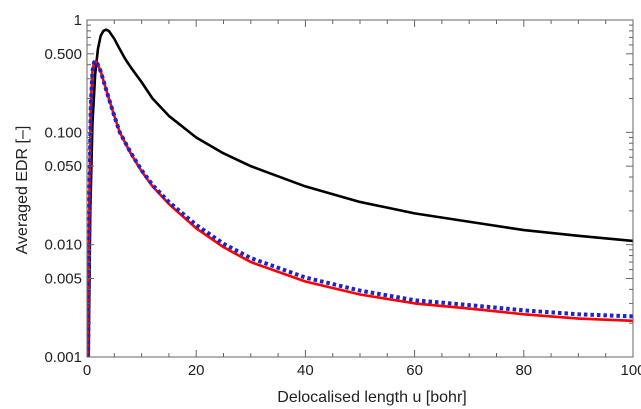  I want to click on x-tick-label: 20, so click(196, 370).